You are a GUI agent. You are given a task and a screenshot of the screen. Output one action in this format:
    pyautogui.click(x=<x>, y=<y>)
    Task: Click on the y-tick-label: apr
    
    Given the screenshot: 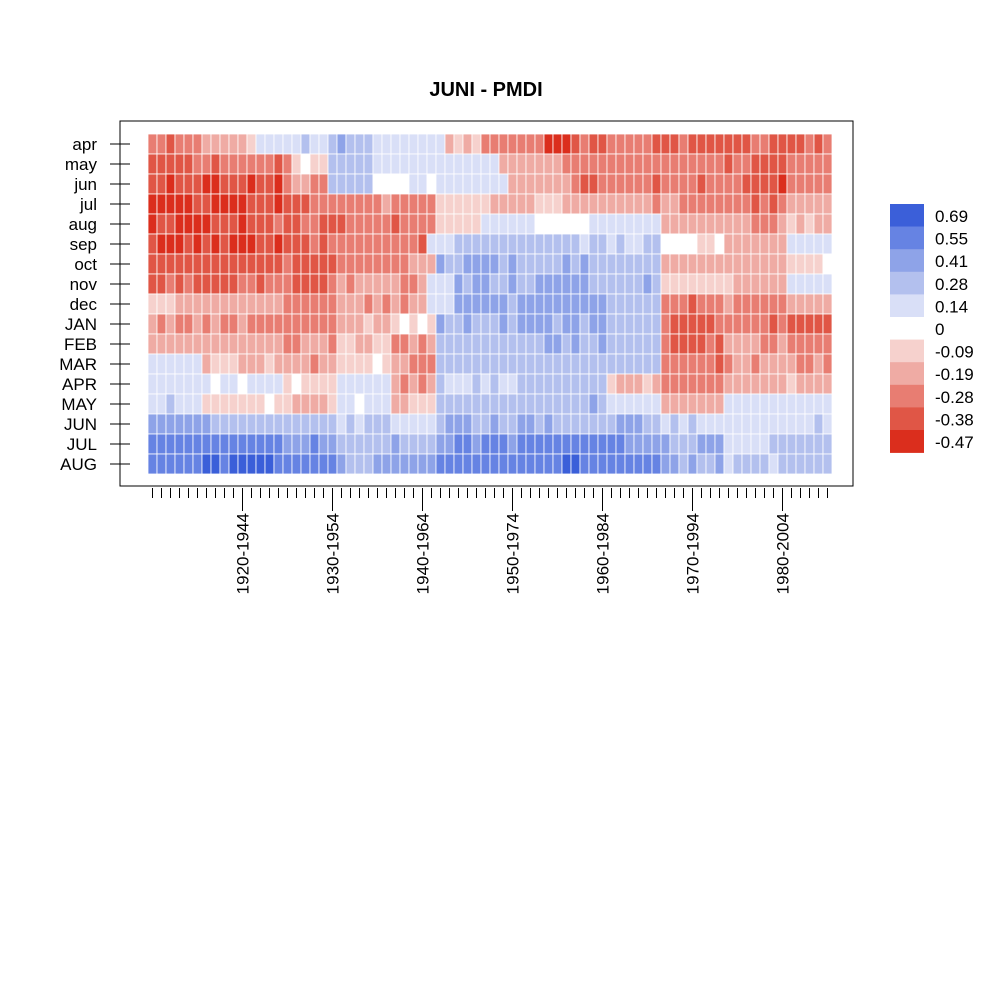 What is the action you would take?
    pyautogui.click(x=84, y=144)
    